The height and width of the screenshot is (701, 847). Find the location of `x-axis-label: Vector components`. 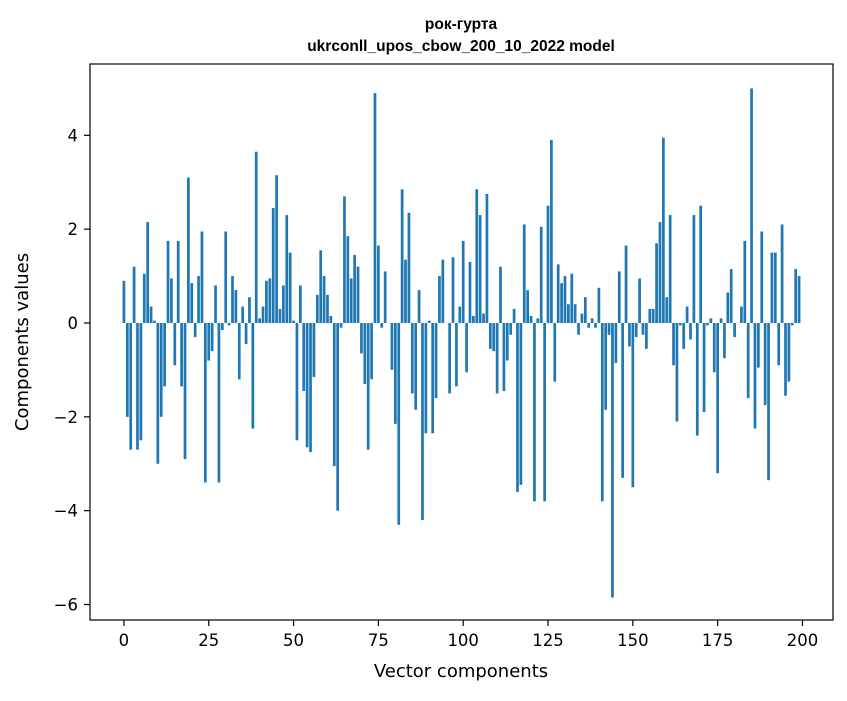

x-axis-label: Vector components is located at coordinates (461, 671).